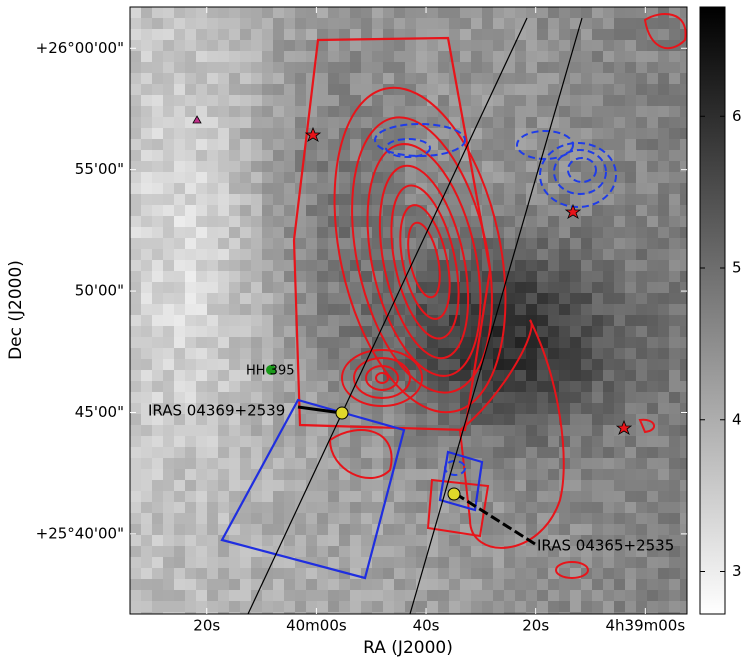 The height and width of the screenshot is (668, 747). I want to click on colorbar-tick-label: 5, so click(737, 268).